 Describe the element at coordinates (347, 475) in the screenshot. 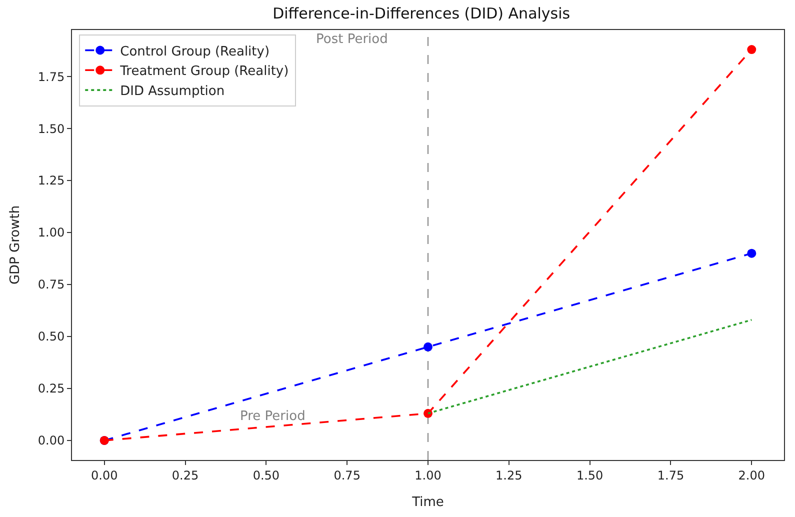

I see `x-tick-label: 0.75` at that location.